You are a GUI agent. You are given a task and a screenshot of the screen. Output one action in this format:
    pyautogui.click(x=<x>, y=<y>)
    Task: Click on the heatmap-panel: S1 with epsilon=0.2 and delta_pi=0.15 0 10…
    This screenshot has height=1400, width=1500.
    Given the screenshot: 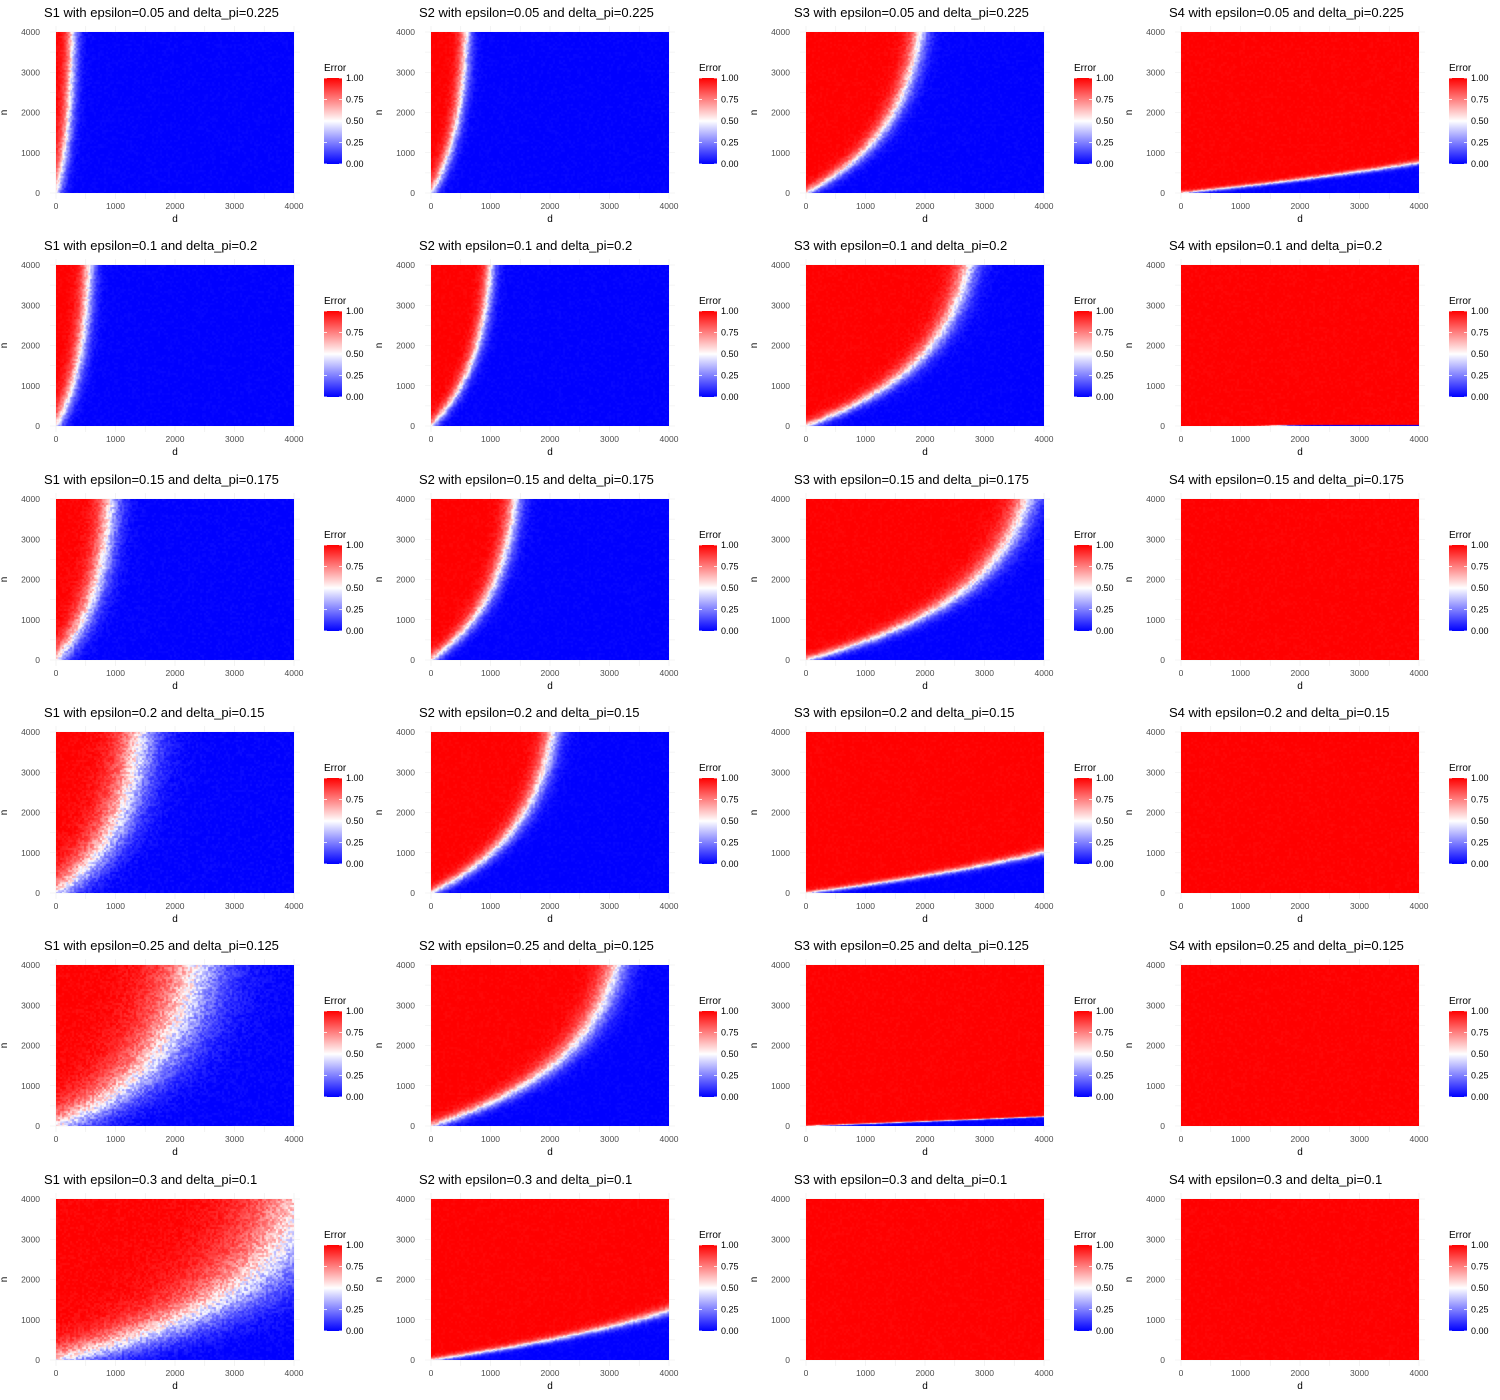 What is the action you would take?
    pyautogui.click(x=187, y=816)
    